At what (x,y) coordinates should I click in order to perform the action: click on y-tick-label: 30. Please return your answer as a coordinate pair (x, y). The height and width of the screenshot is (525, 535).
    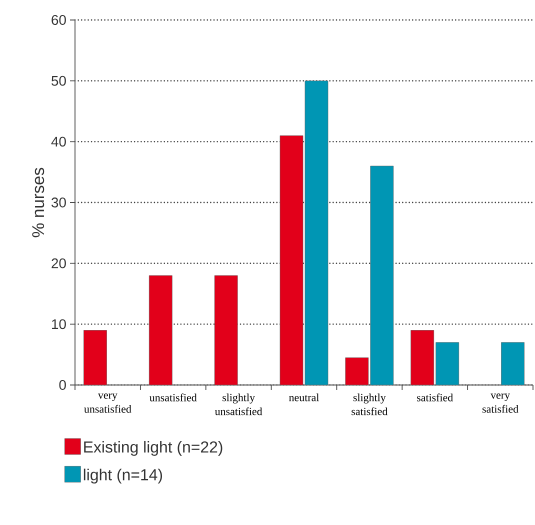
    Looking at the image, I should click on (58, 203).